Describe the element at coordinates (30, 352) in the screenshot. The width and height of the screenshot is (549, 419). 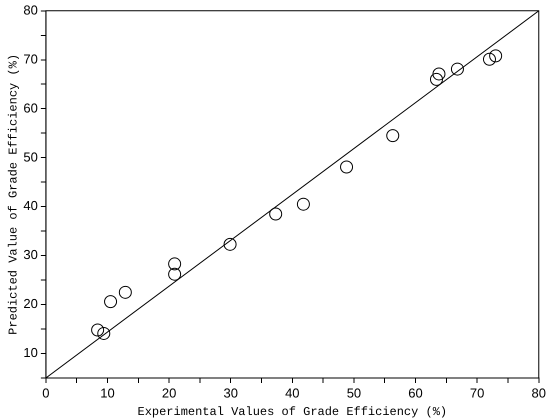
I see `y-tick-label: 10` at that location.